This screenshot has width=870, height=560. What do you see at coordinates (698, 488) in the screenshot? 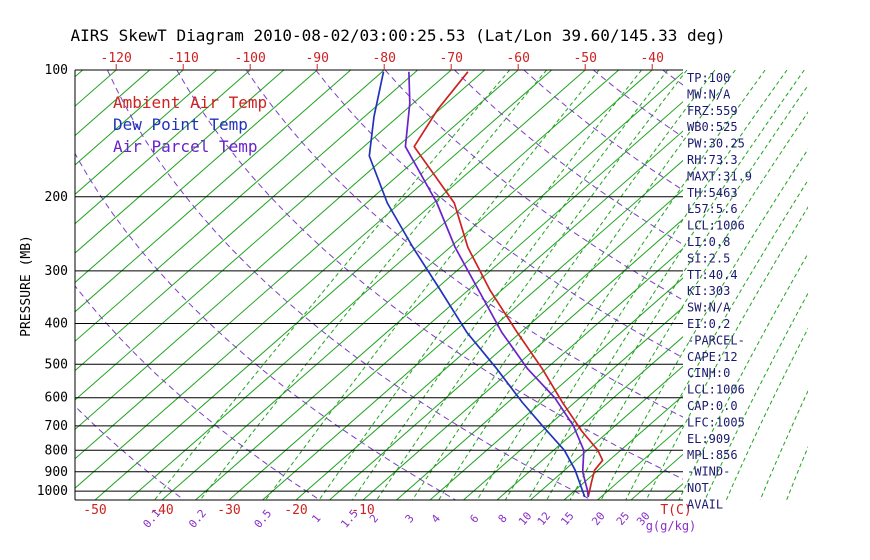
I see `stats-line: NOT` at bounding box center [698, 488].